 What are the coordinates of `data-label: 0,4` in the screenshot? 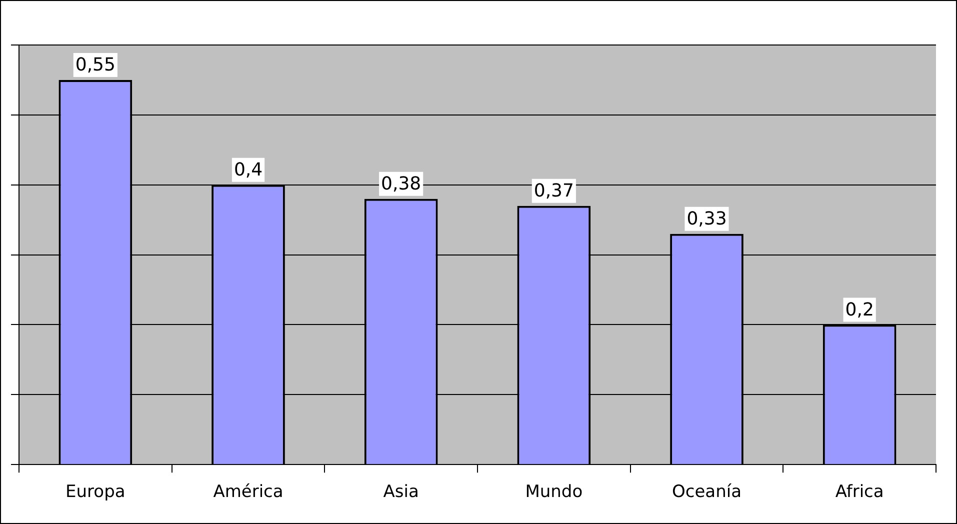 It's located at (248, 170).